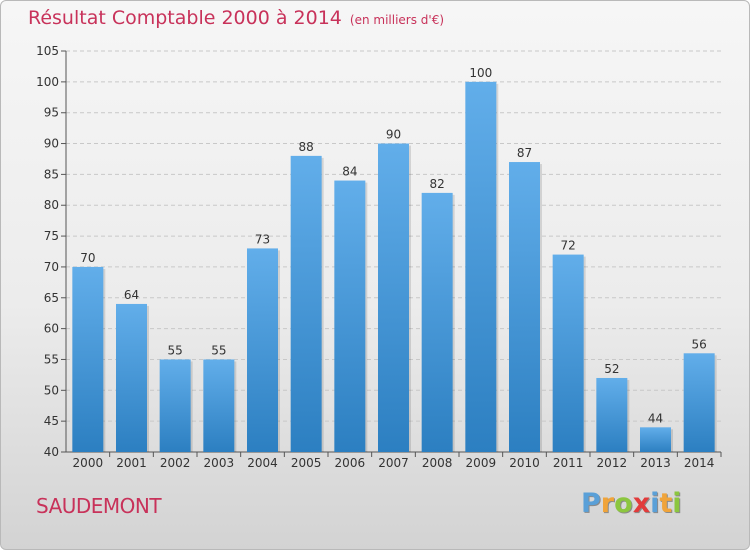 This screenshot has height=550, width=750. What do you see at coordinates (612, 414) in the screenshot?
I see `bar-2012` at bounding box center [612, 414].